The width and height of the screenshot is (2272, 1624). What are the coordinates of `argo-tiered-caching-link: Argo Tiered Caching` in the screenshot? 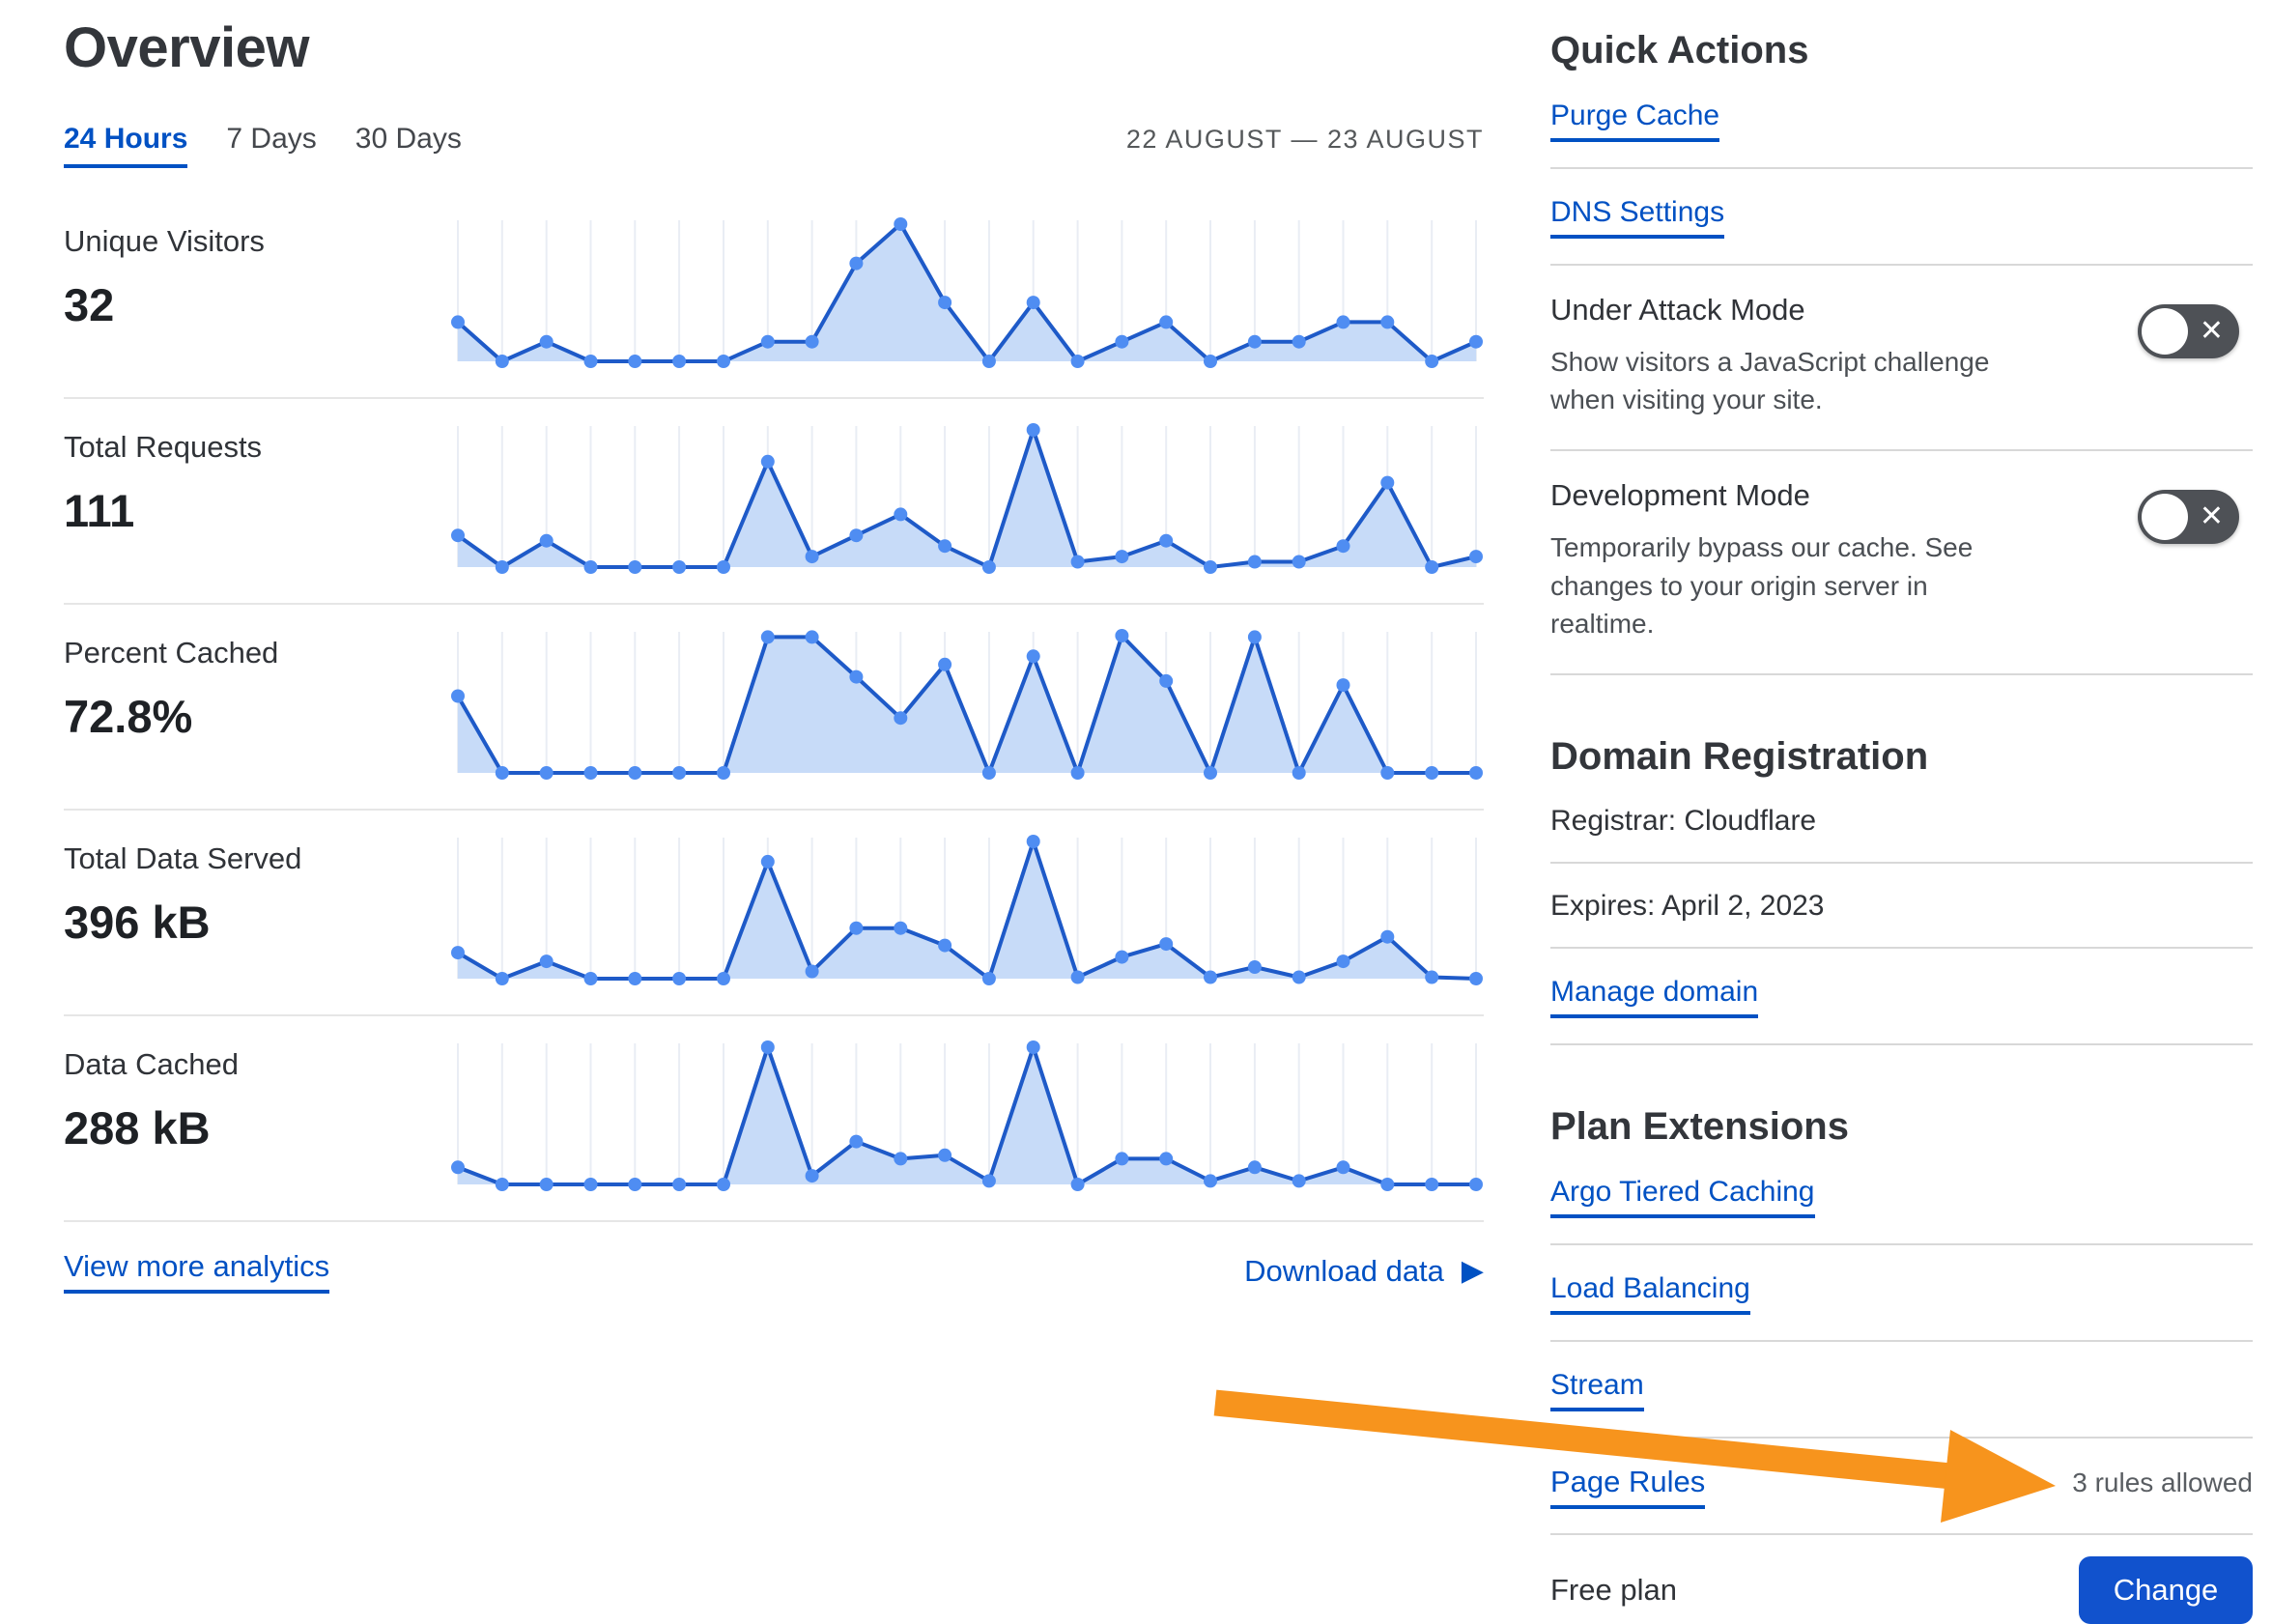 It's located at (1682, 1197).